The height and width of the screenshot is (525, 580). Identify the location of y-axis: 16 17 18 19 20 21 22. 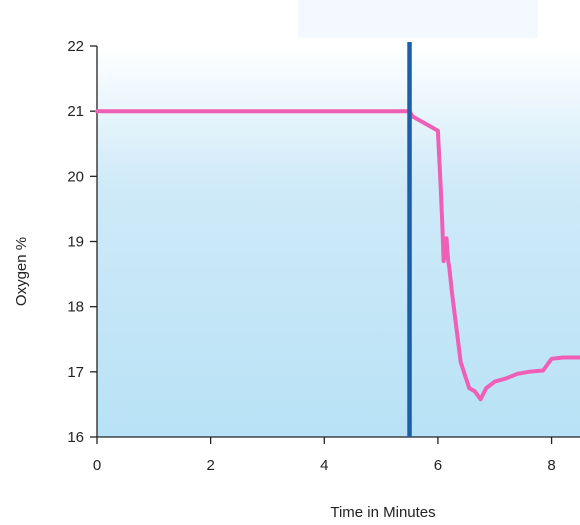
(82, 242).